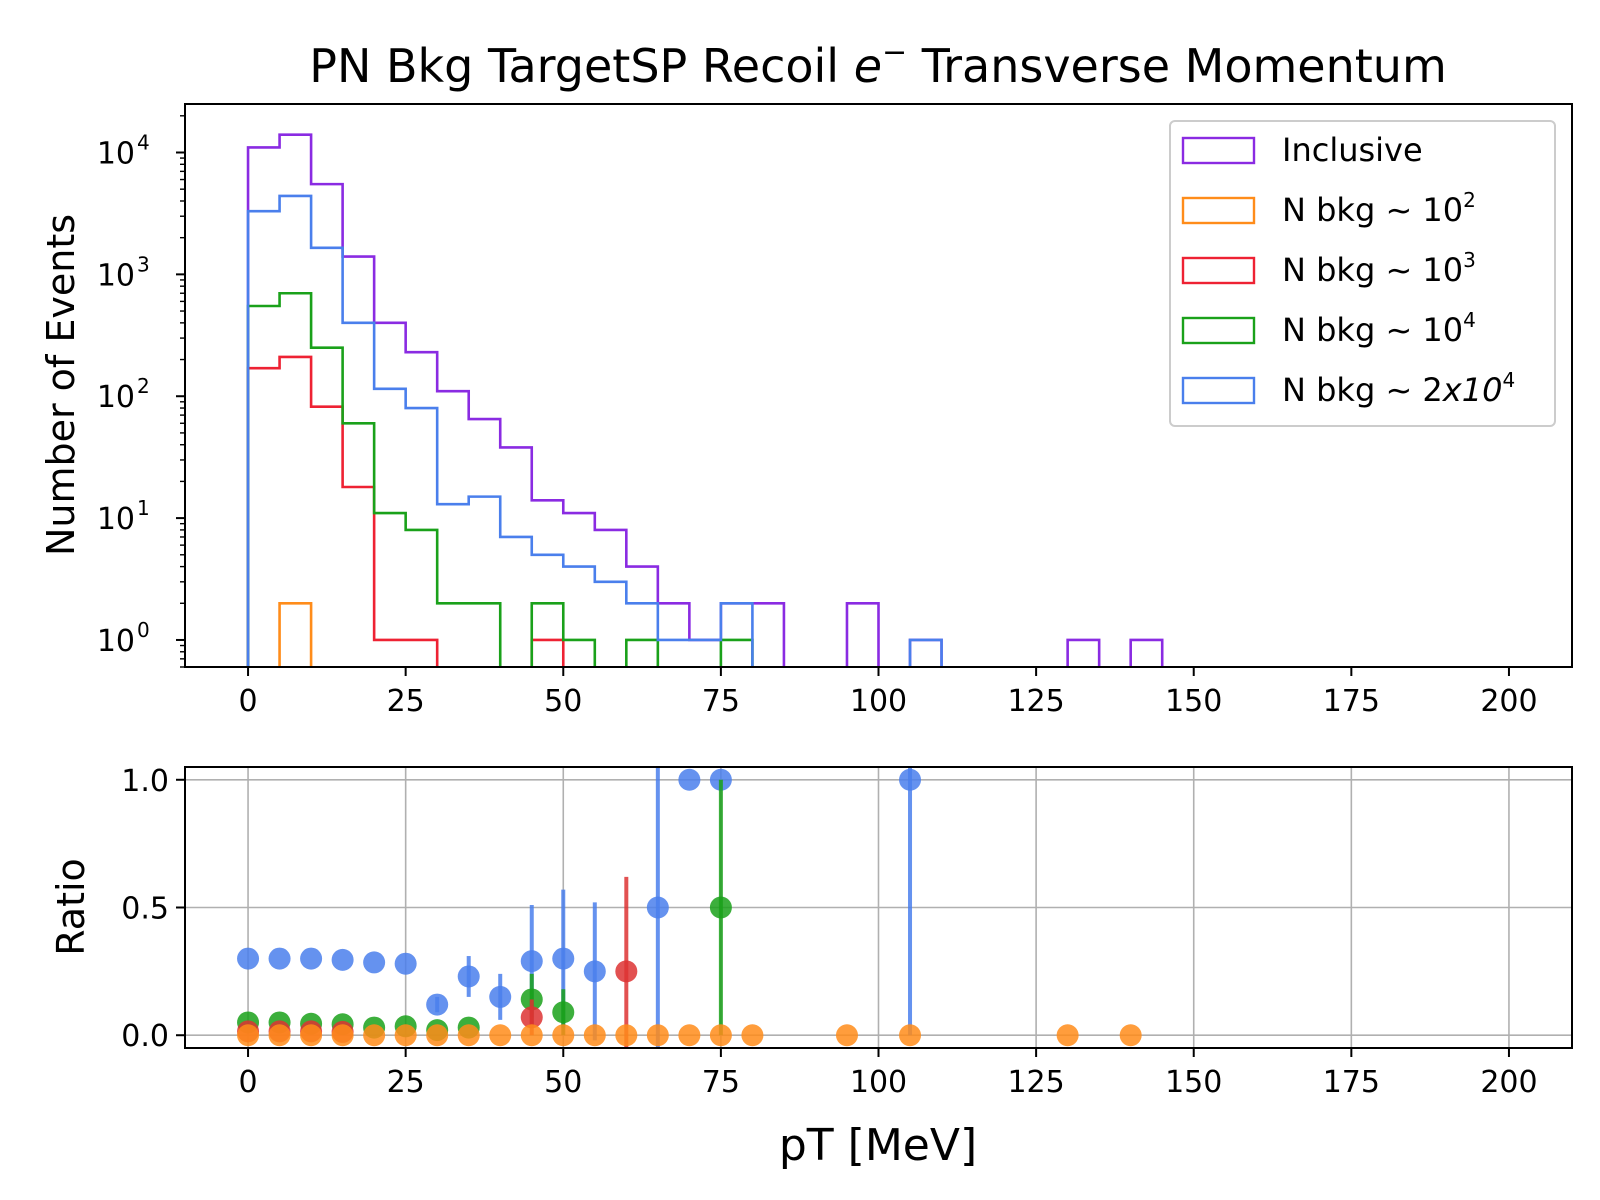 This screenshot has height=1200, width=1600. I want to click on histogram-x-tick-label: 200, so click(1508, 701).